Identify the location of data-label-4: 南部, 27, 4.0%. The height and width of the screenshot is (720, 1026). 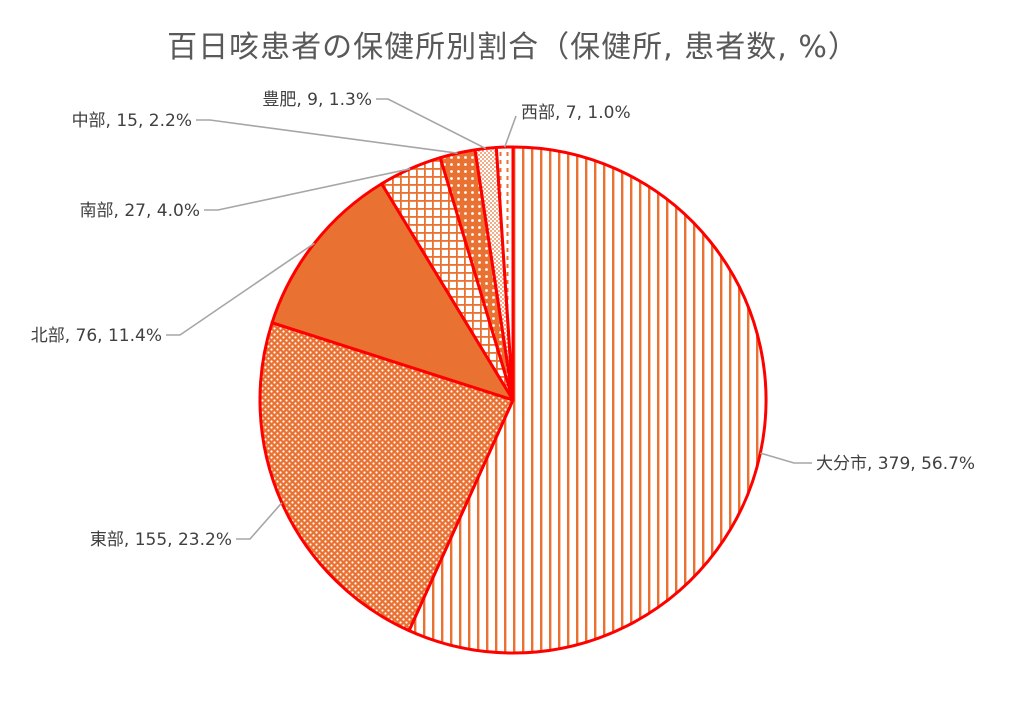
(140, 211).